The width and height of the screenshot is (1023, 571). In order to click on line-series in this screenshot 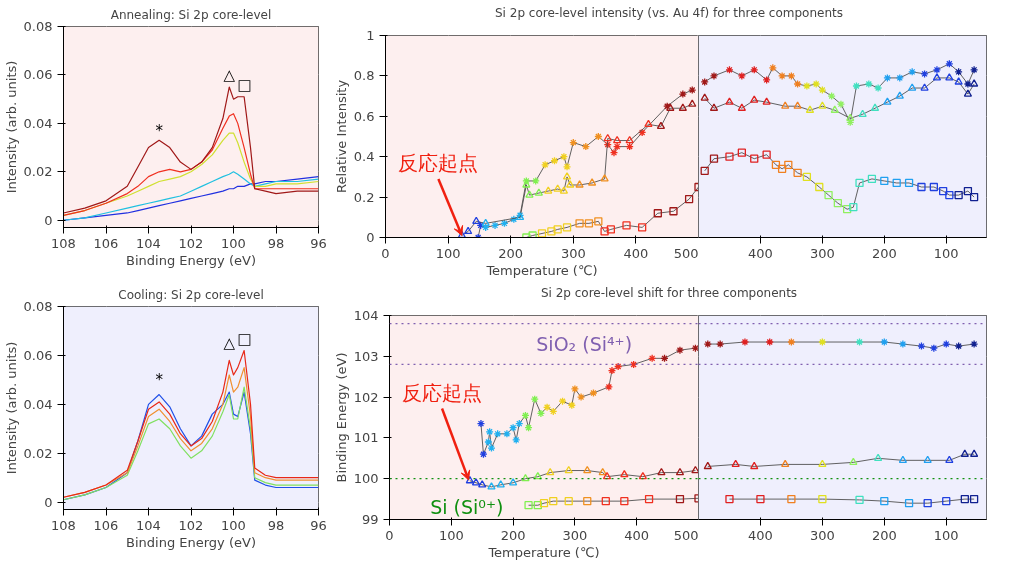, I will do `click(191, 164)`.